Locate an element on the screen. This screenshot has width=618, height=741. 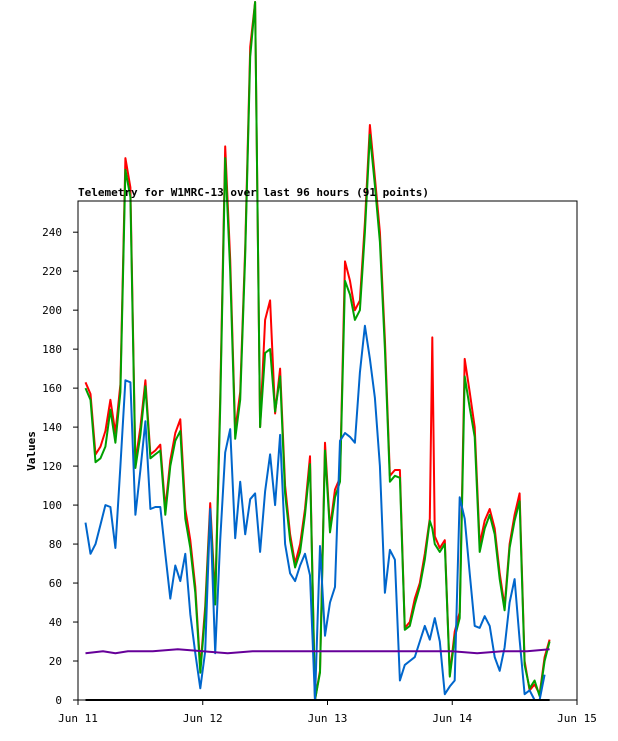
y-tick-label: 200 is located at coordinates (52, 310).